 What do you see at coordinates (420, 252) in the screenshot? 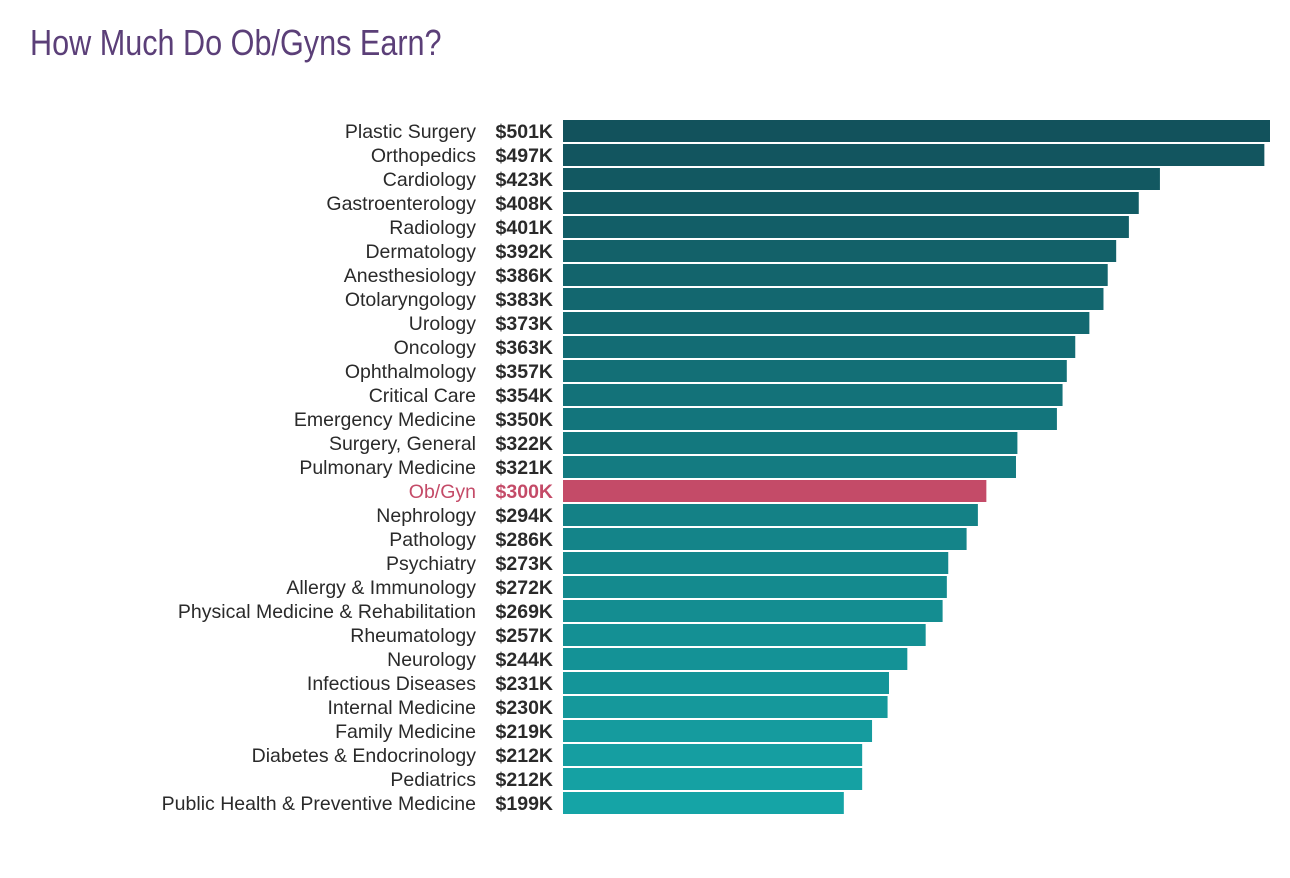
I see `category-label: Dermatology` at bounding box center [420, 252].